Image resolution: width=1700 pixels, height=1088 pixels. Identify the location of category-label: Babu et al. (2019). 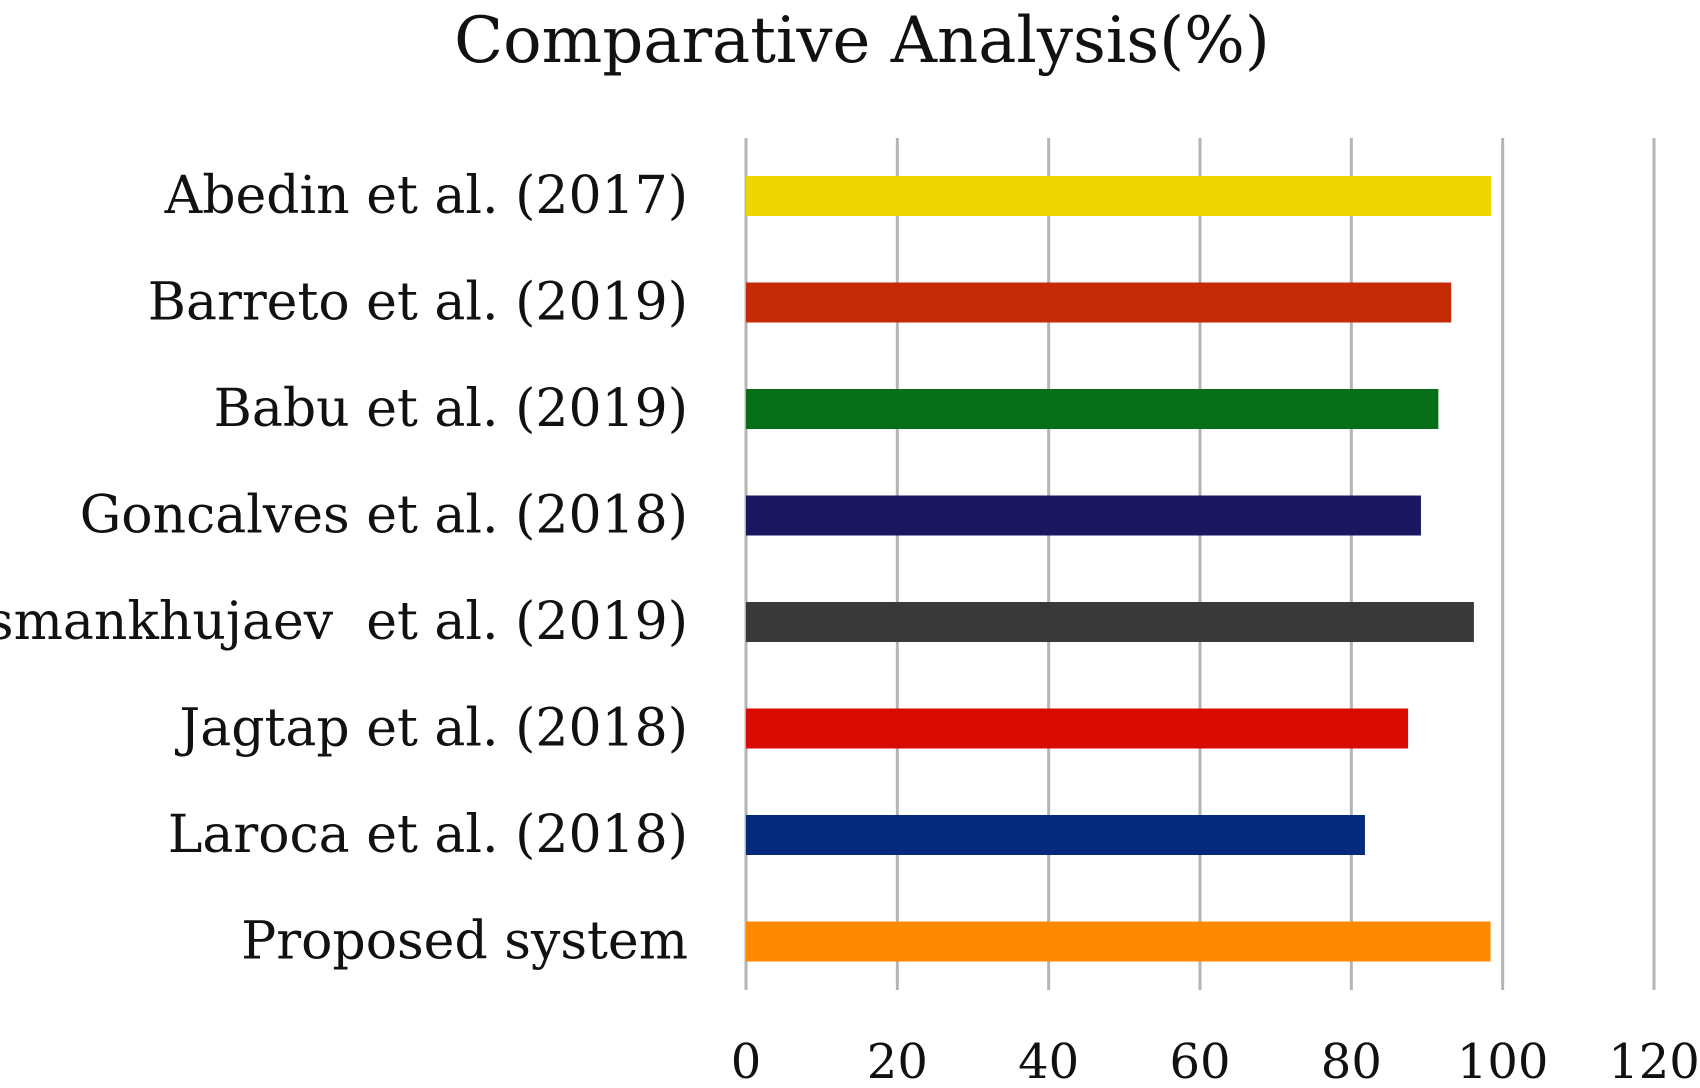
(451, 409).